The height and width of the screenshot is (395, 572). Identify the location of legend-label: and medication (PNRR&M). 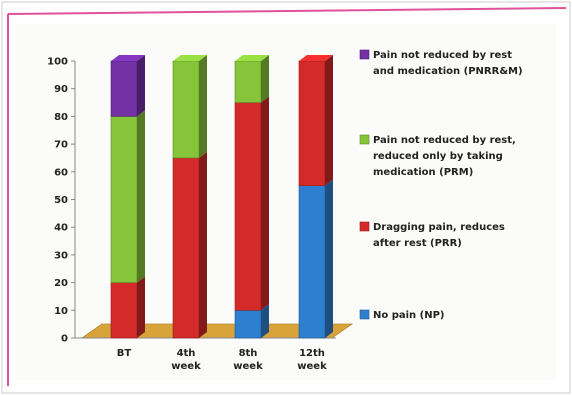
(448, 71).